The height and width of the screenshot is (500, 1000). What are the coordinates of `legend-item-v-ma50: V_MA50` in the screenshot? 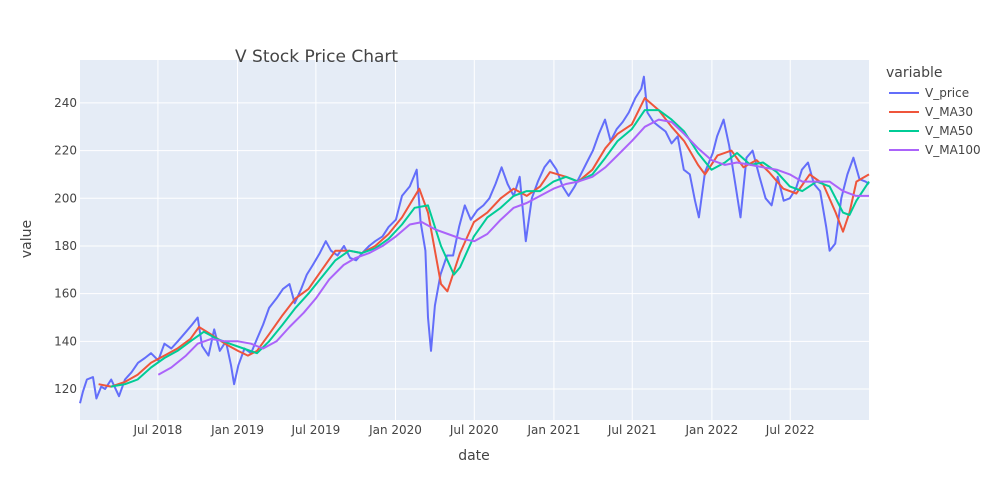 It's located at (931, 131).